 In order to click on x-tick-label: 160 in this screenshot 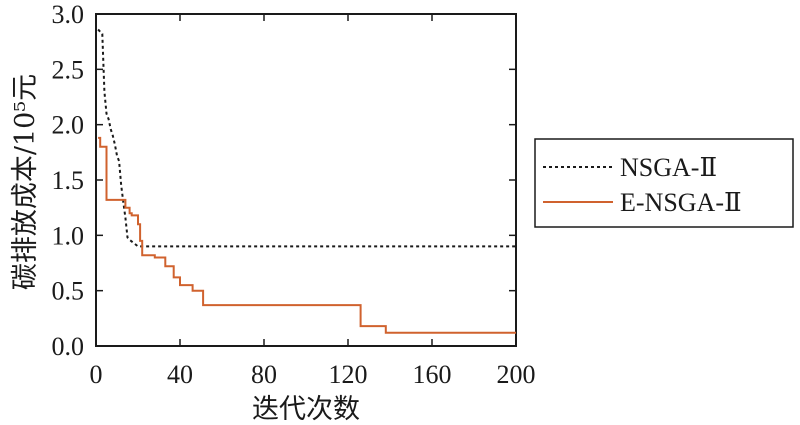, I will do `click(432, 374)`.